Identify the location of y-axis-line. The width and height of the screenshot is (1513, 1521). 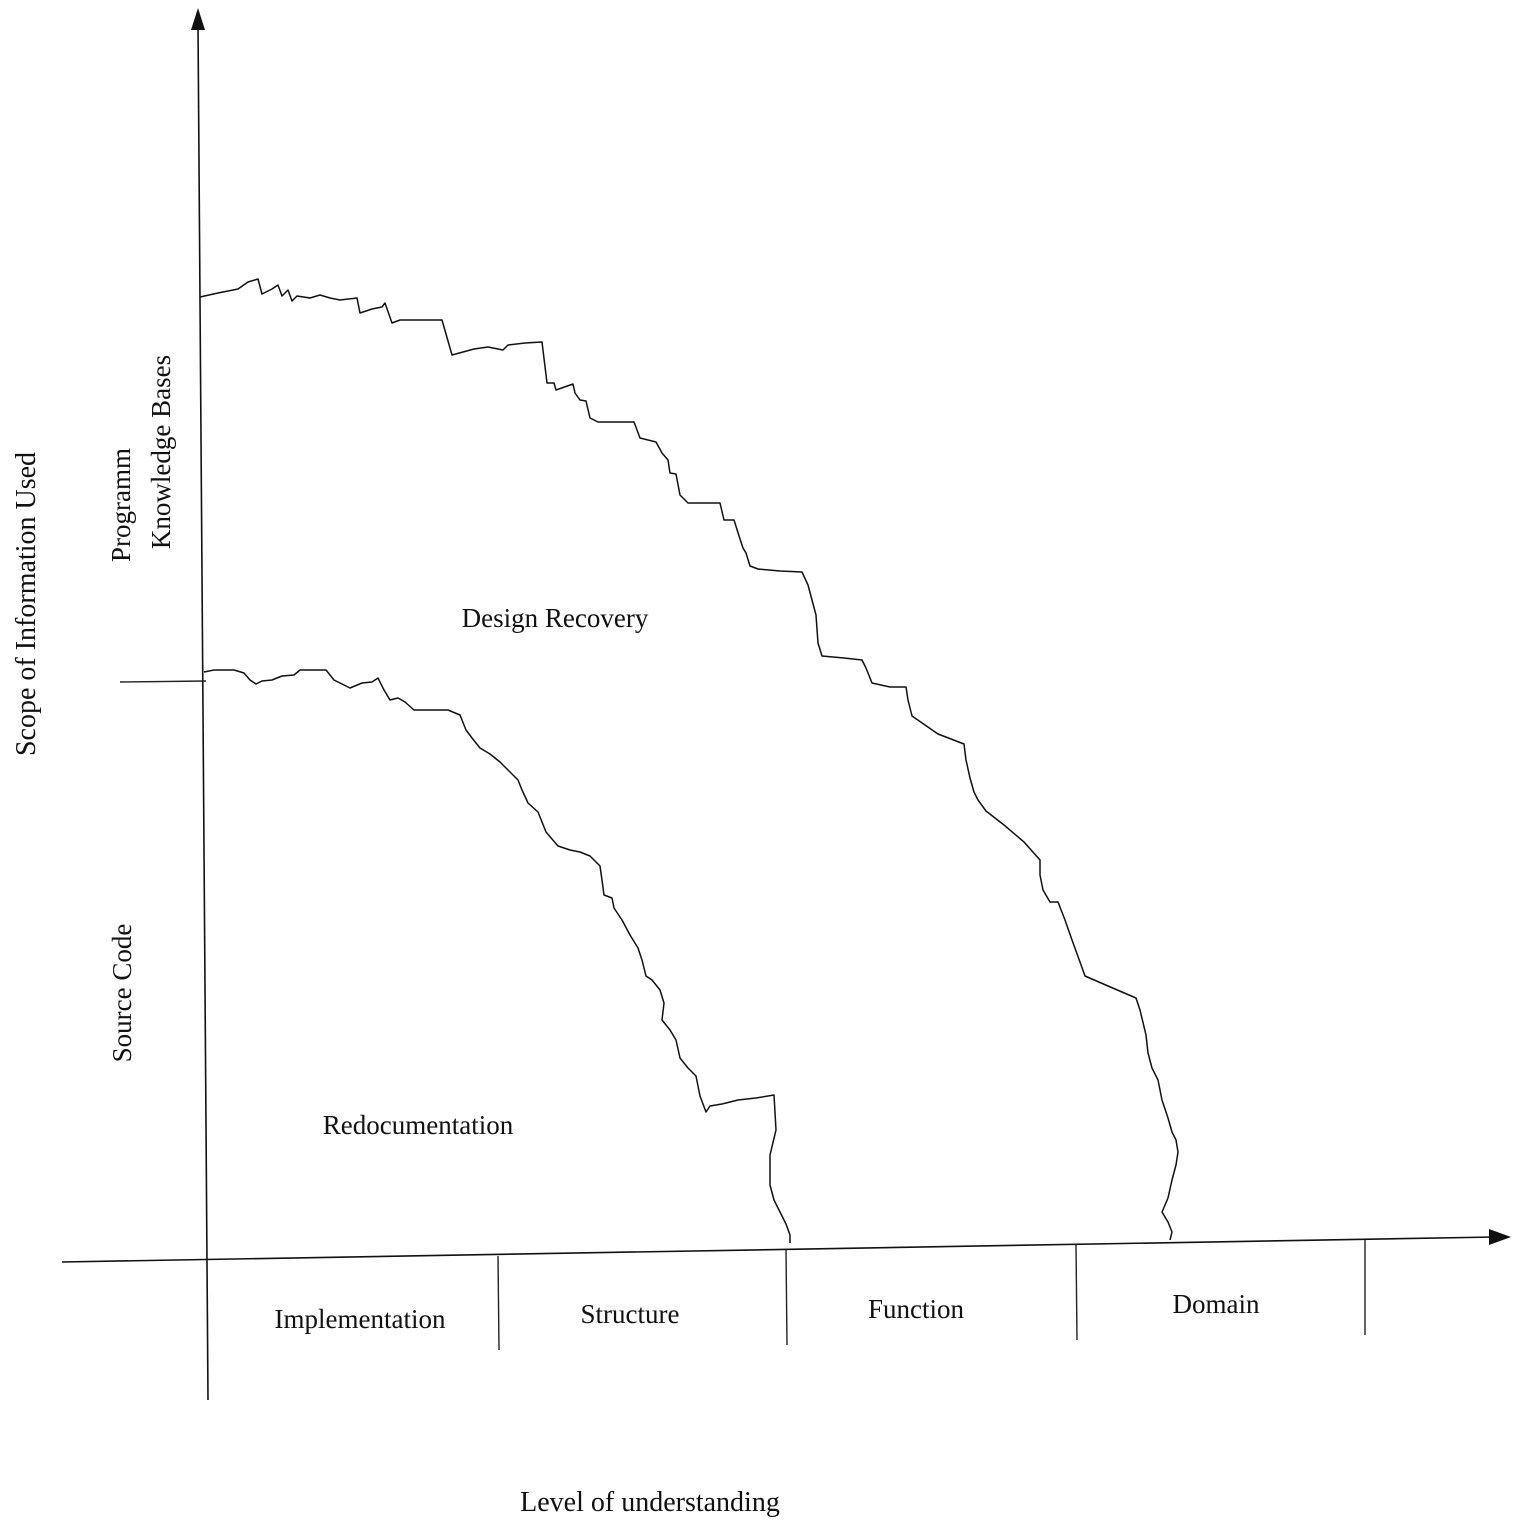
(203, 712).